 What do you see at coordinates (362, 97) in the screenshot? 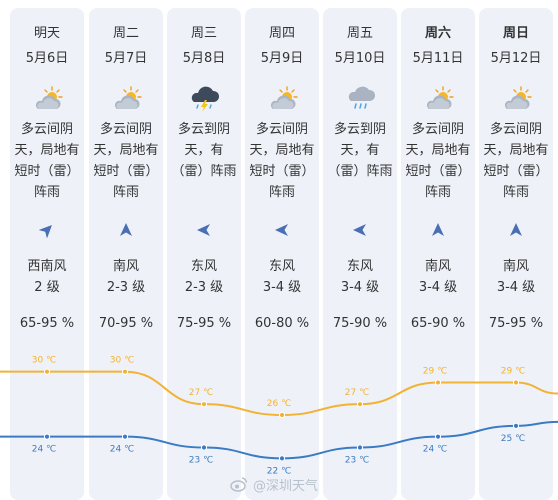
I see `cloud-rain-icon` at bounding box center [362, 97].